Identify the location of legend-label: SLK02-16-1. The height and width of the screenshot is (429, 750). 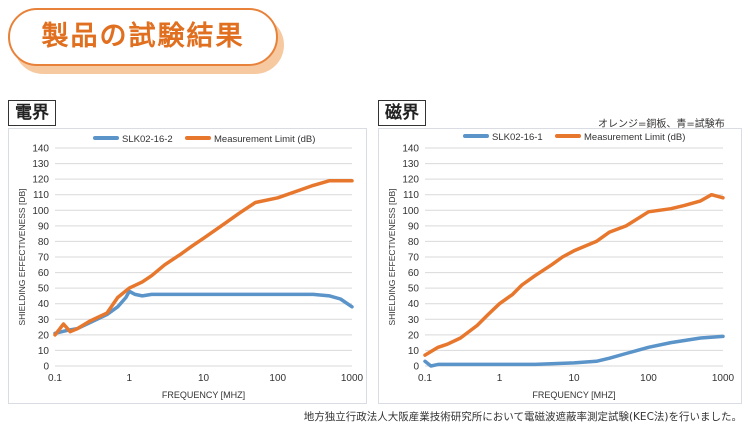
(517, 137).